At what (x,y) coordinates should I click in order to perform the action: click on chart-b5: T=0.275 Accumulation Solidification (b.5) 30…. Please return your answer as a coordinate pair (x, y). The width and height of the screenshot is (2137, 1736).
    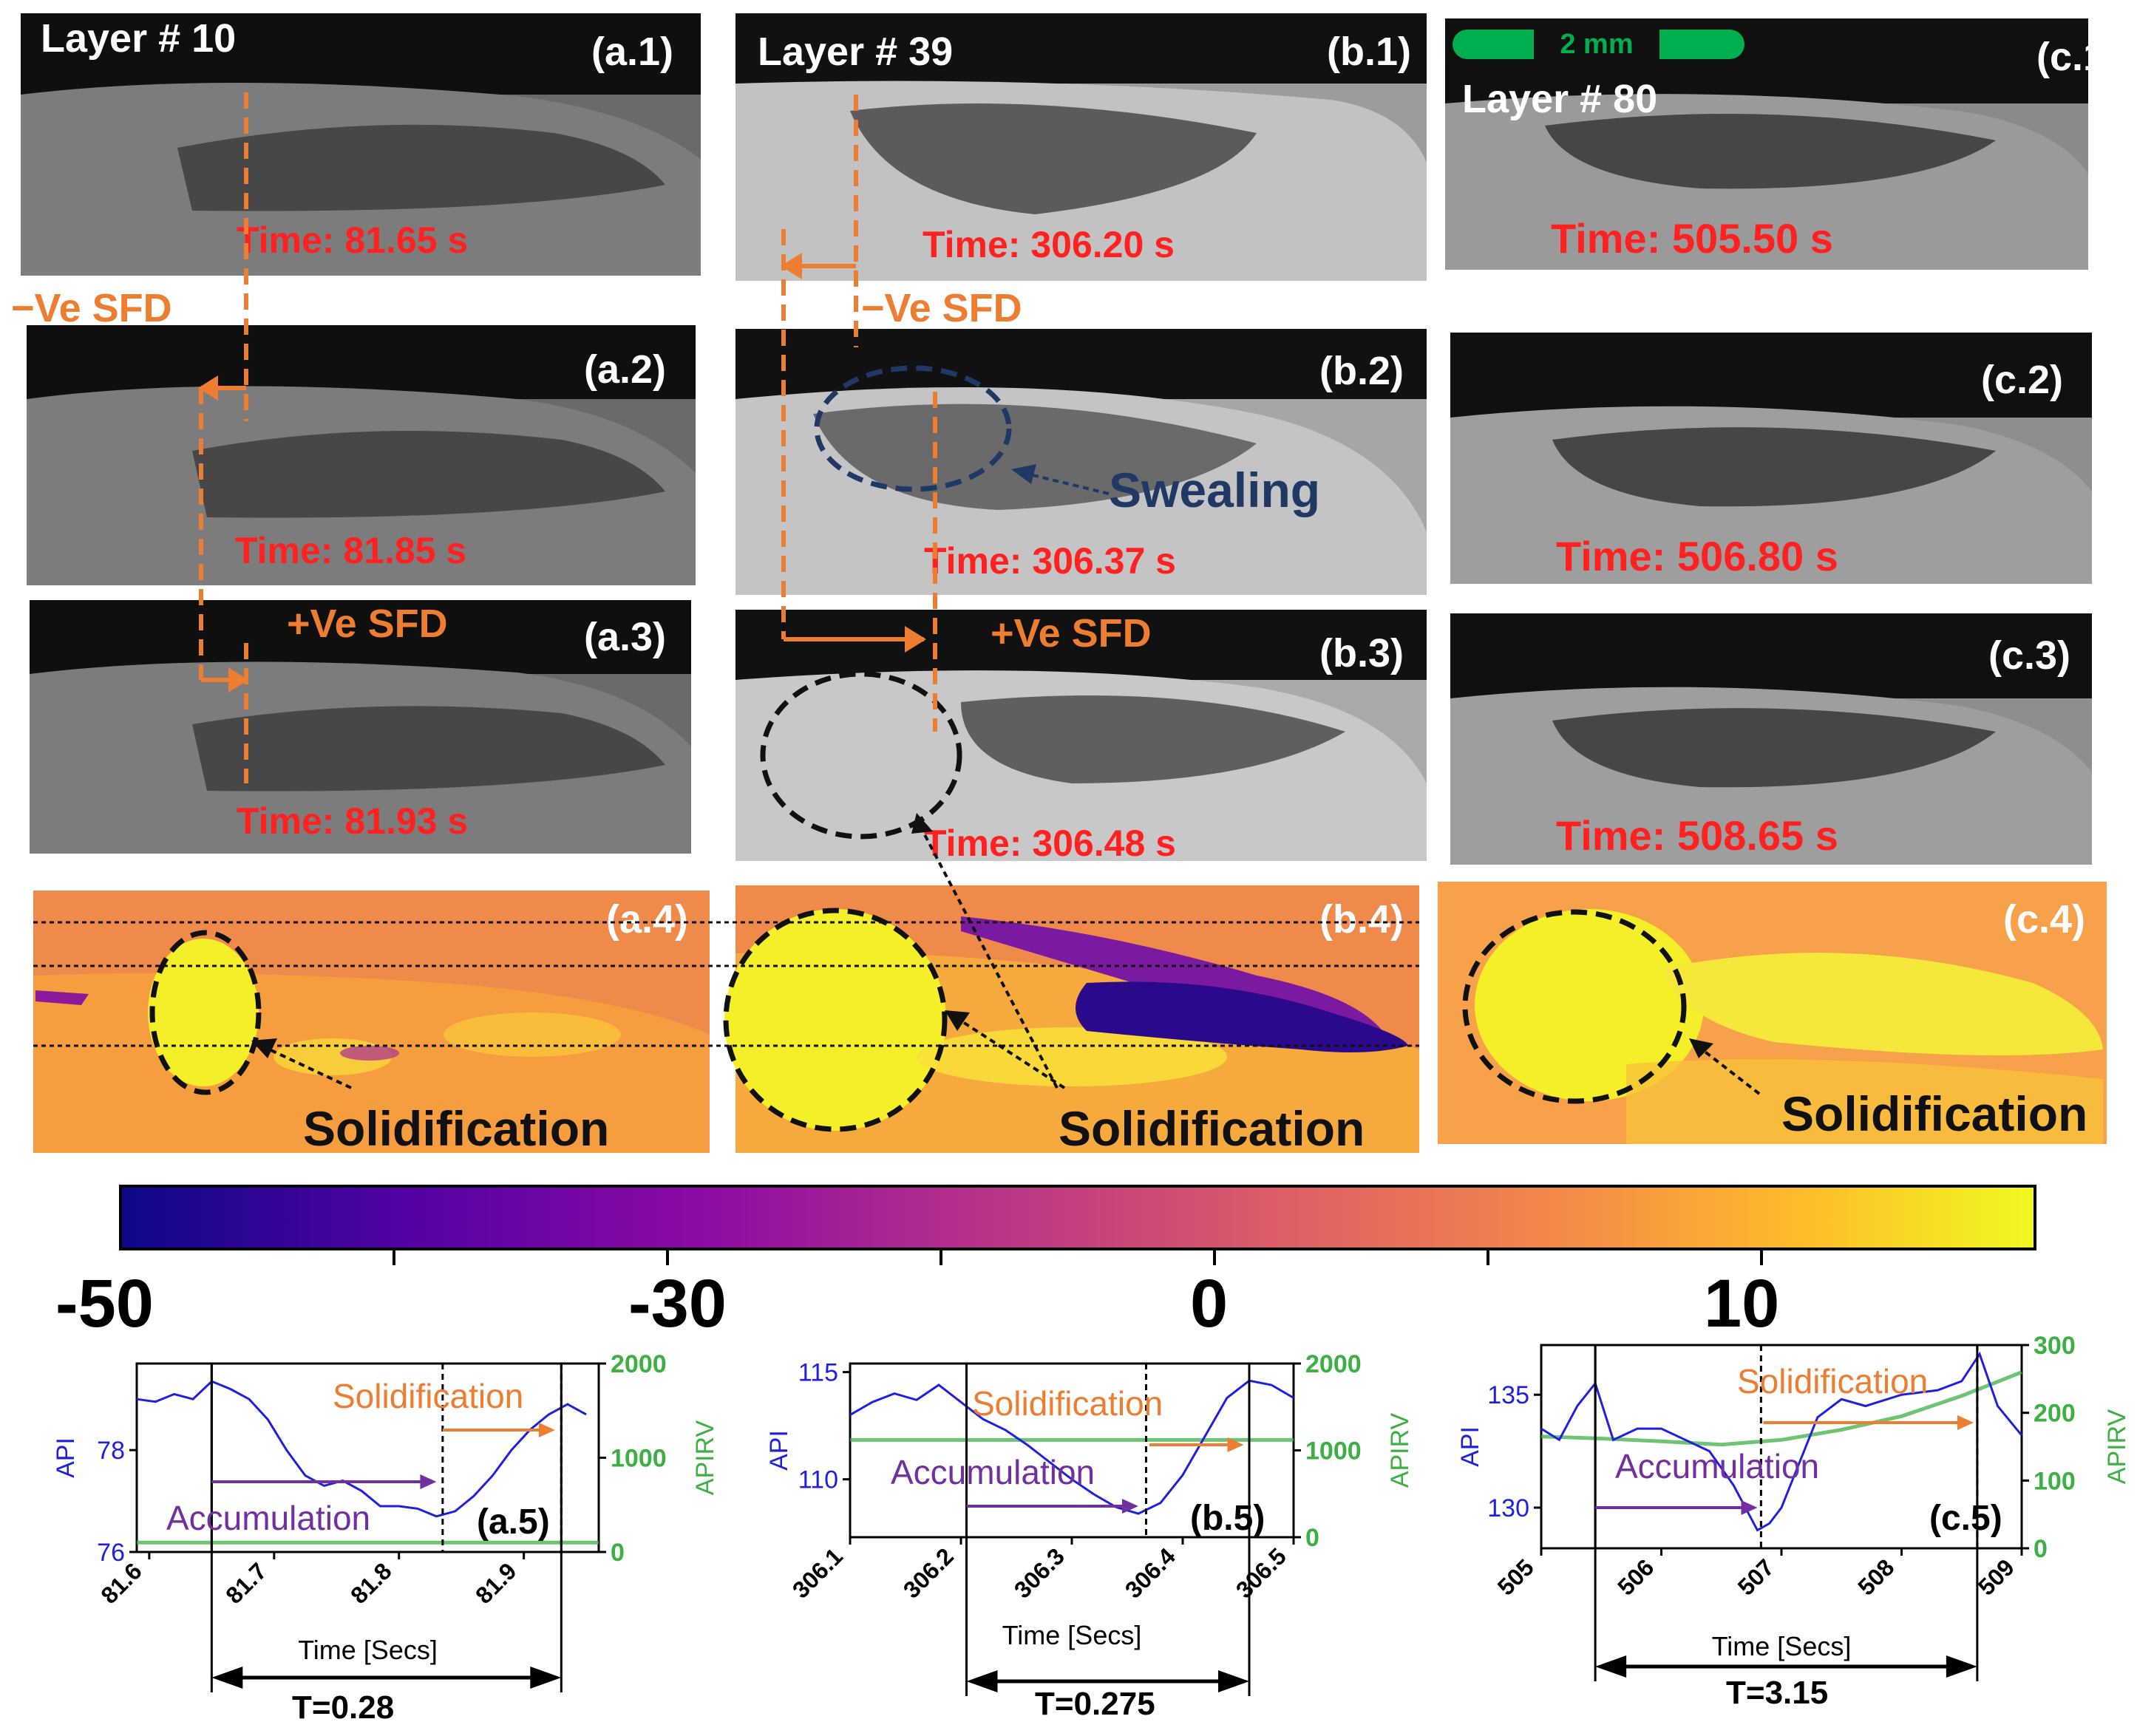
    Looking at the image, I should click on (1089, 1536).